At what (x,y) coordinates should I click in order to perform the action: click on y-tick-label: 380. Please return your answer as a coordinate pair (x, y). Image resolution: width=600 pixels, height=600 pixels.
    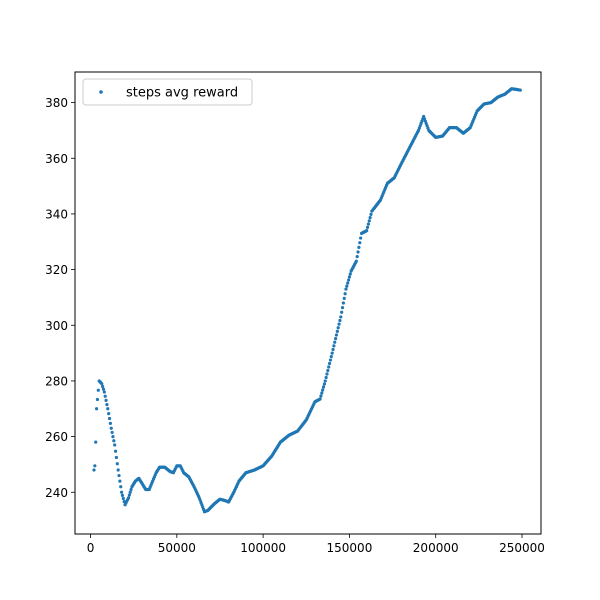
    Looking at the image, I should click on (56, 103).